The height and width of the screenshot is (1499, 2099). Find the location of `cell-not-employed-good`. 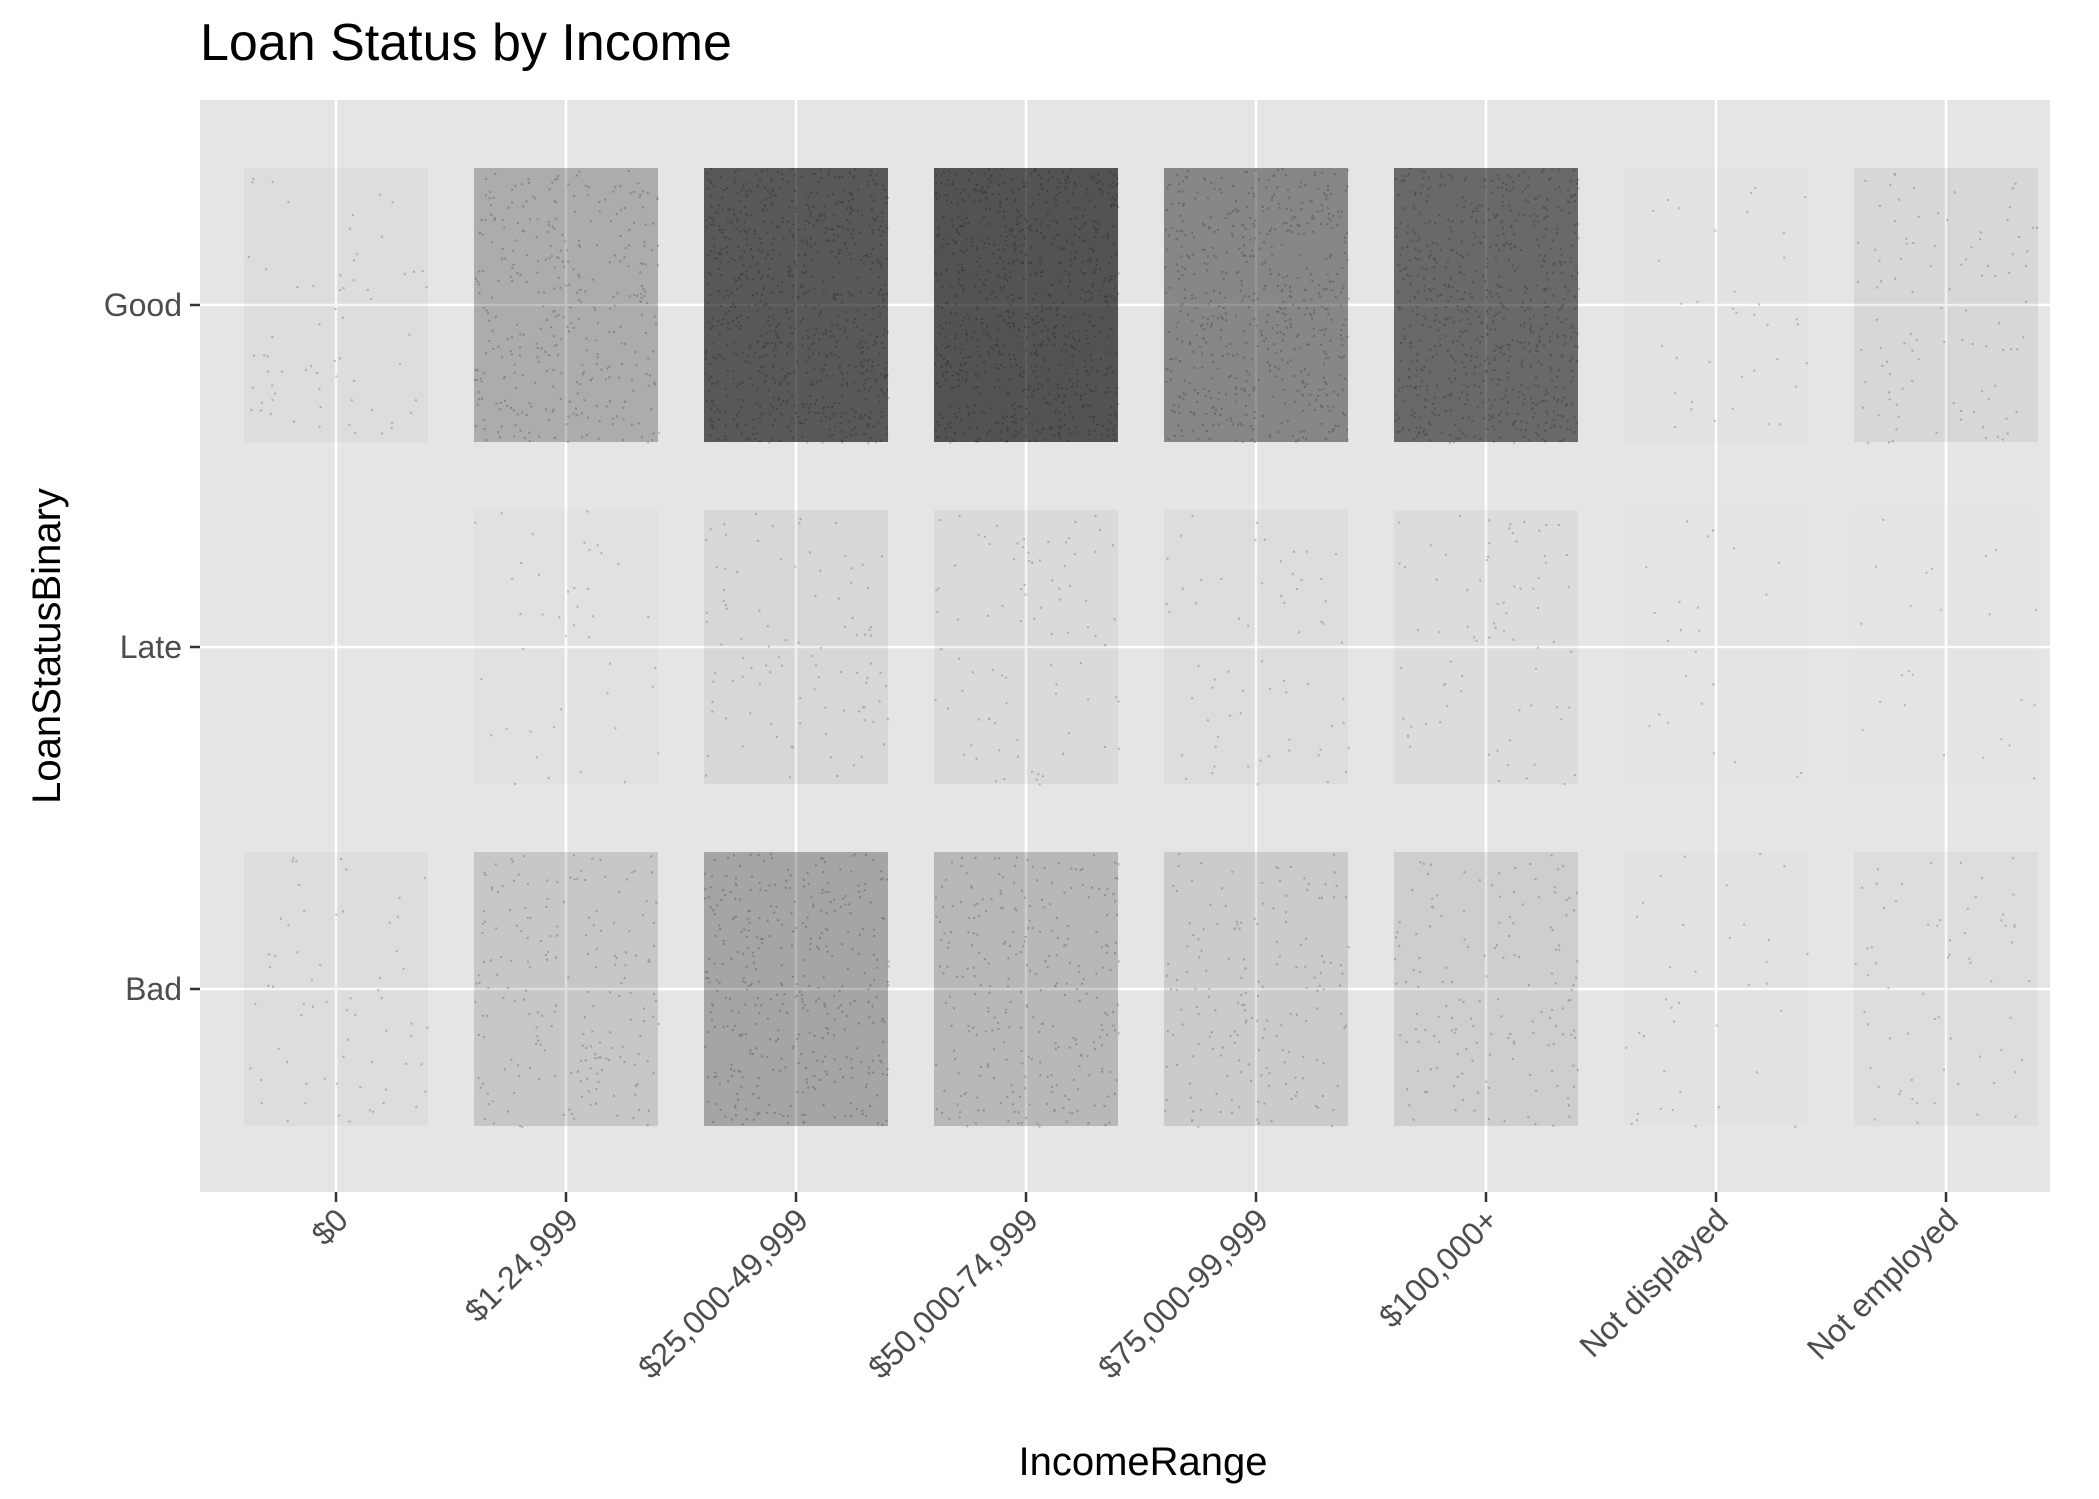

cell-not-employed-good is located at coordinates (1946, 306).